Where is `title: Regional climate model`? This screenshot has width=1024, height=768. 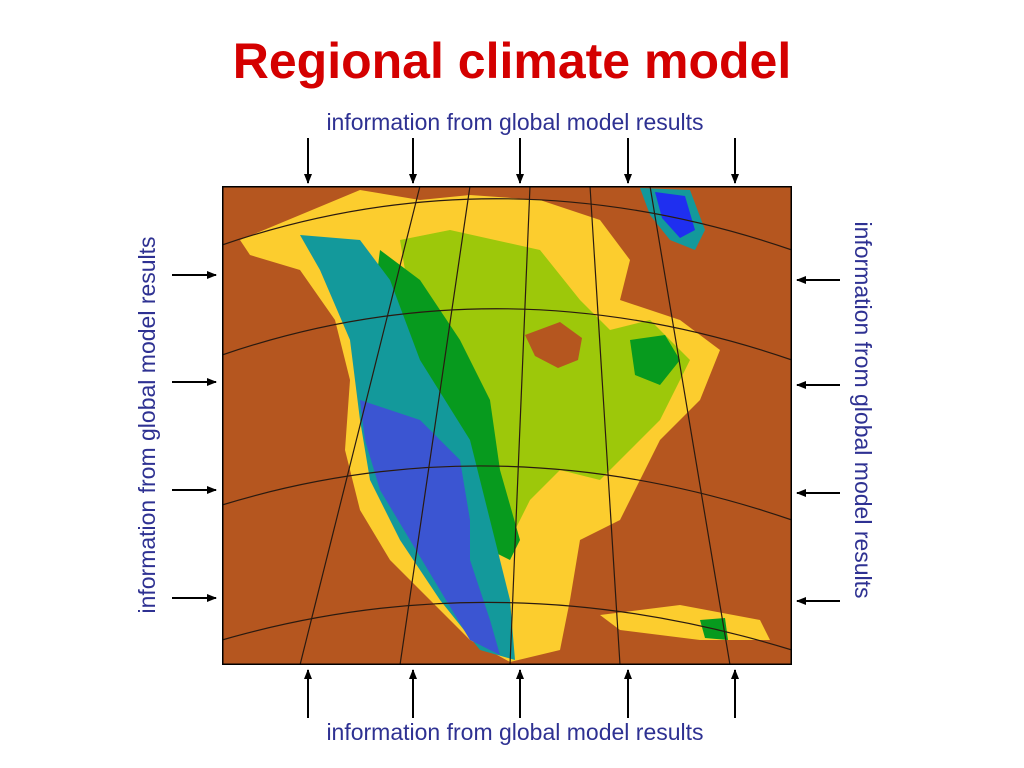
title: Regional climate model is located at coordinates (512, 61).